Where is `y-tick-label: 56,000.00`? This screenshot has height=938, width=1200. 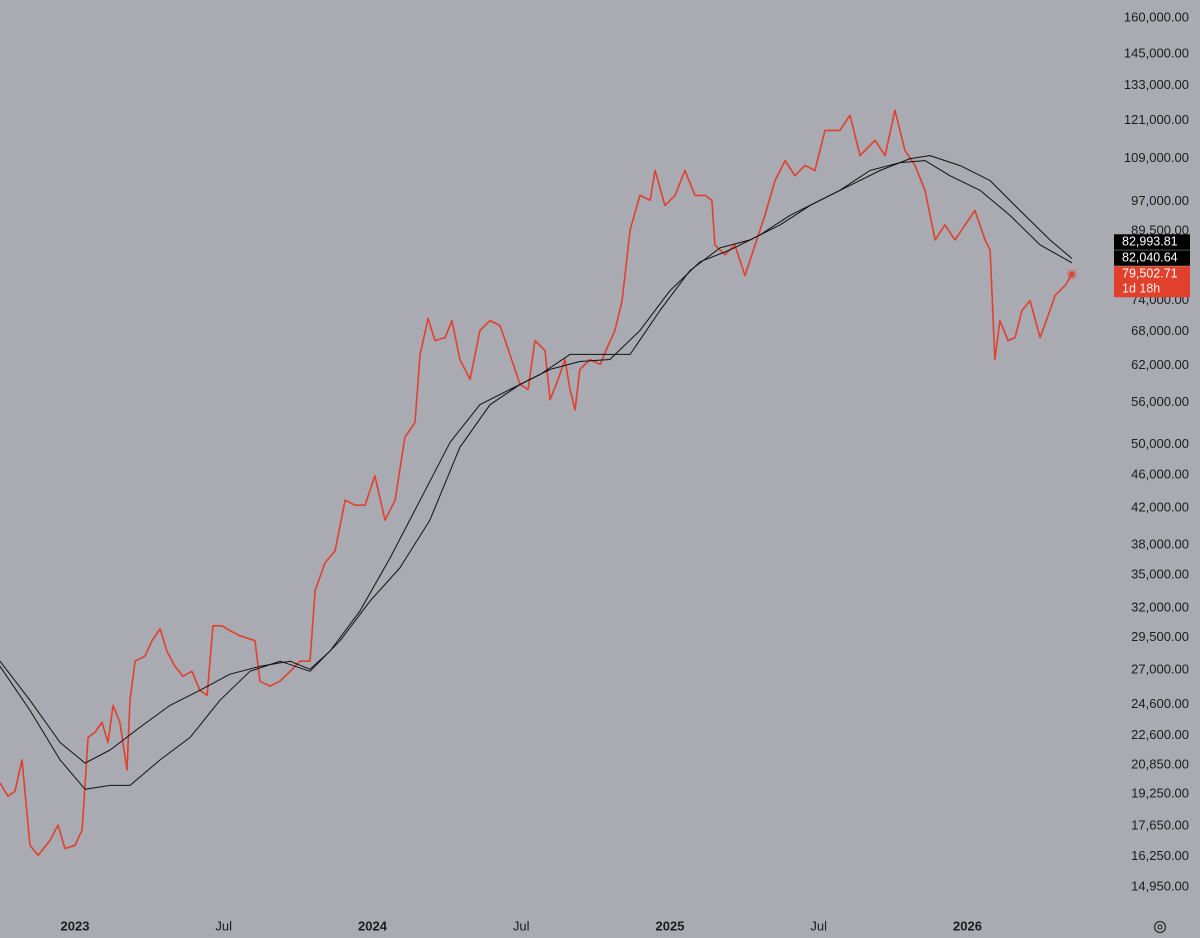
y-tick-label: 56,000.00 is located at coordinates (1160, 401).